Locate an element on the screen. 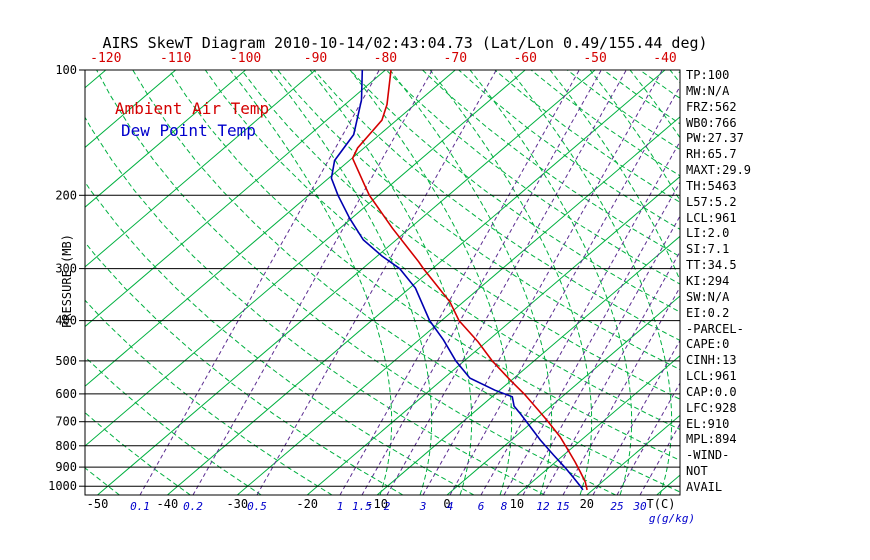  mixing-ratio-axis: 0.1 0.2 0.5 1 1.5 2 3 4 6 8 12 15 25 30g(g/kg) is located at coordinates (412, 512).